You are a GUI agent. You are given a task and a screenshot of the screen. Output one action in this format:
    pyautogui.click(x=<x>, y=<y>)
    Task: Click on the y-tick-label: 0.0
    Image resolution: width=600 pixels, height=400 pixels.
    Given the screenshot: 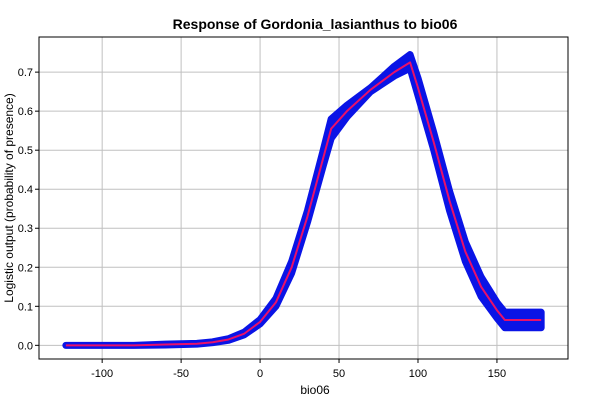 What is the action you would take?
    pyautogui.click(x=25, y=346)
    